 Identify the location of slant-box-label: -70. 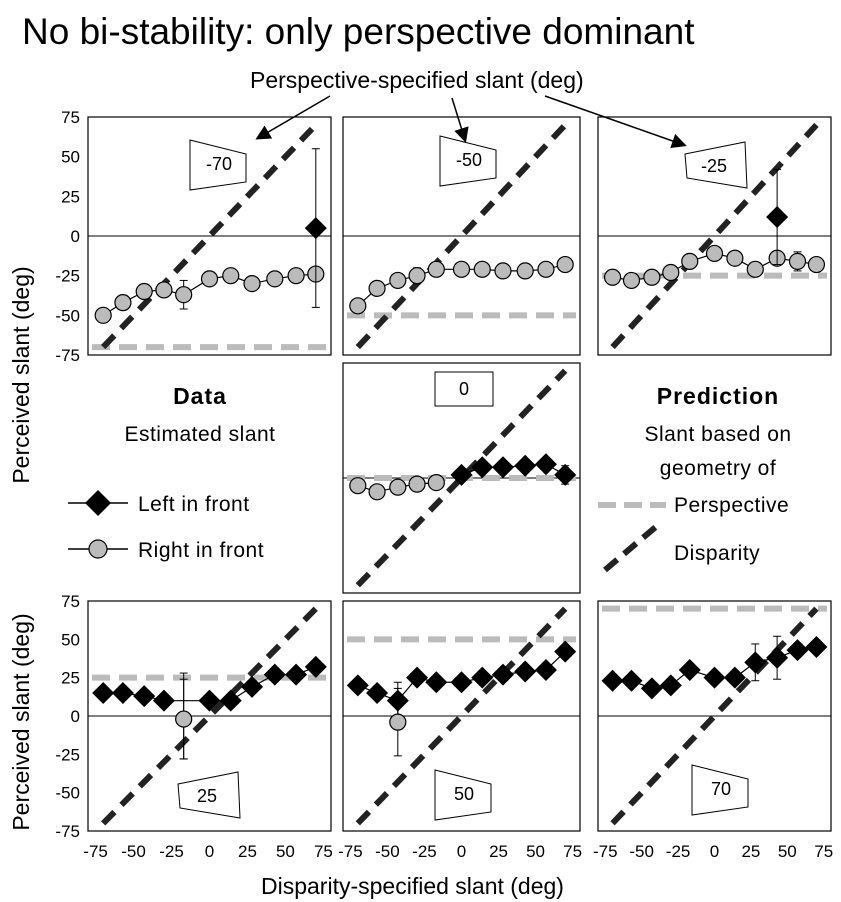
(219, 164).